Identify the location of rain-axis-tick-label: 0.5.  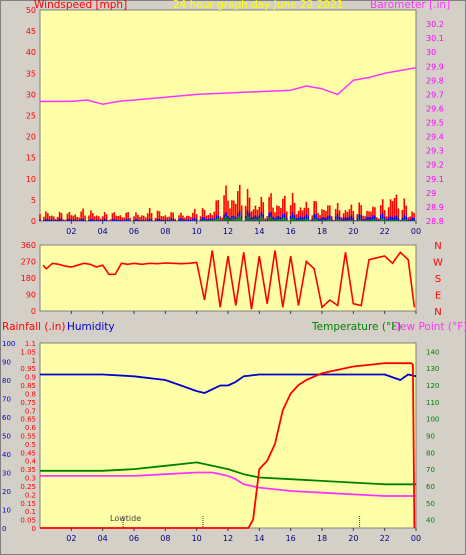
(30, 445).